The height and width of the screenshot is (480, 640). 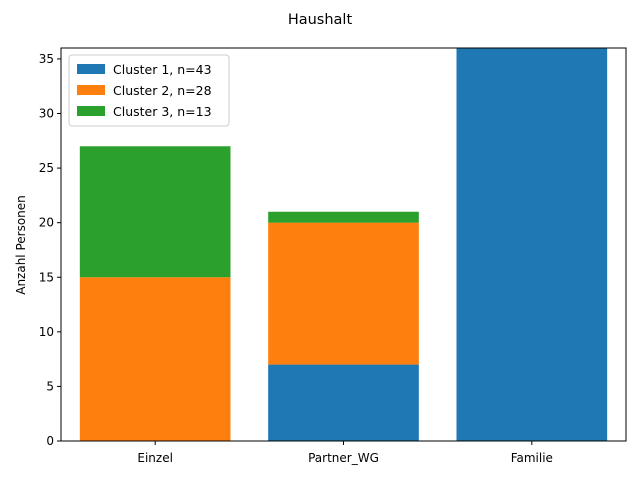 I want to click on x-tick-label: Partner_WG, so click(x=343, y=458).